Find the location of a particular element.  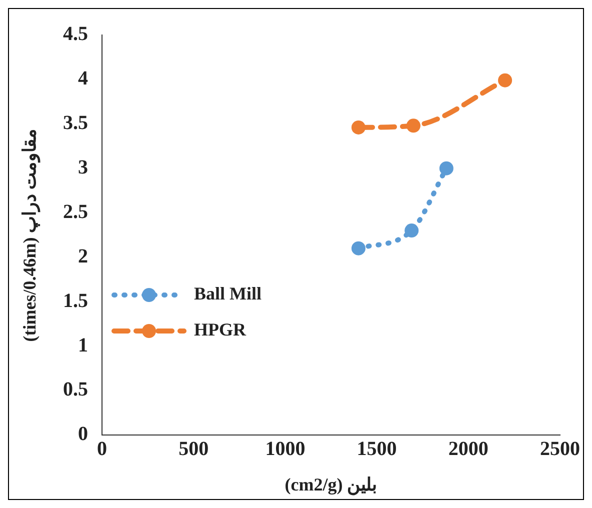

x-tick-label: 1500 is located at coordinates (376, 449).